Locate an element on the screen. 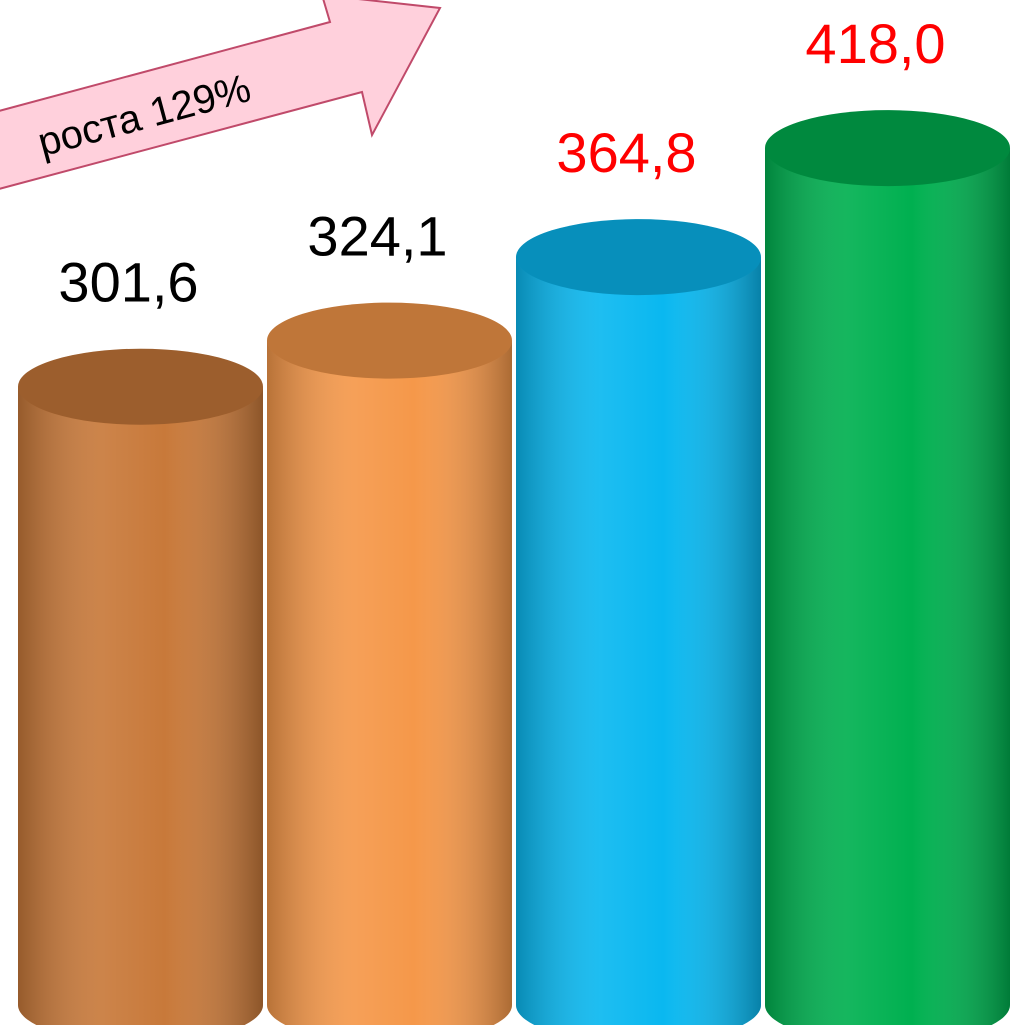 Image resolution: width=1016 pixels, height=1025 pixels. value-label: 418,0 is located at coordinates (875, 43).